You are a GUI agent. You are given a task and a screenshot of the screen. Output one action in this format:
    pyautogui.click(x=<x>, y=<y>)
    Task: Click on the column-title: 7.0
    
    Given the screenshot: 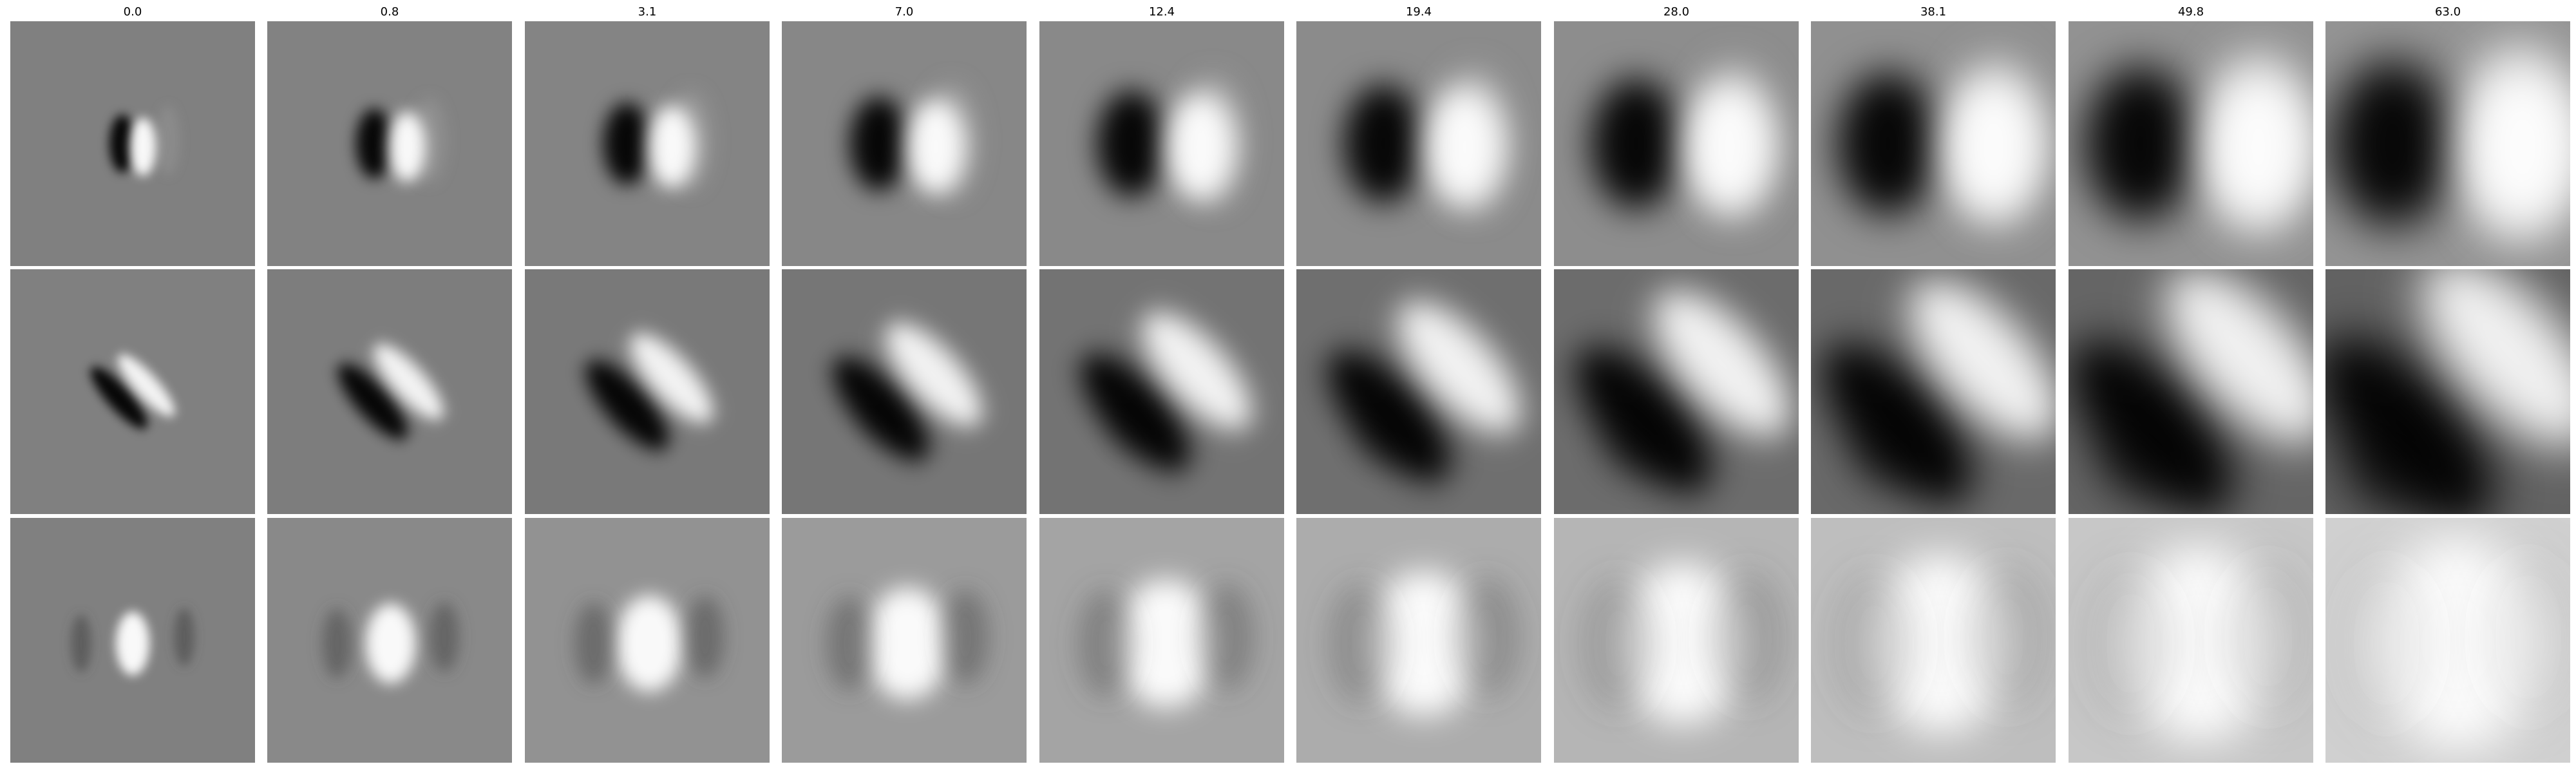 What is the action you would take?
    pyautogui.click(x=905, y=12)
    